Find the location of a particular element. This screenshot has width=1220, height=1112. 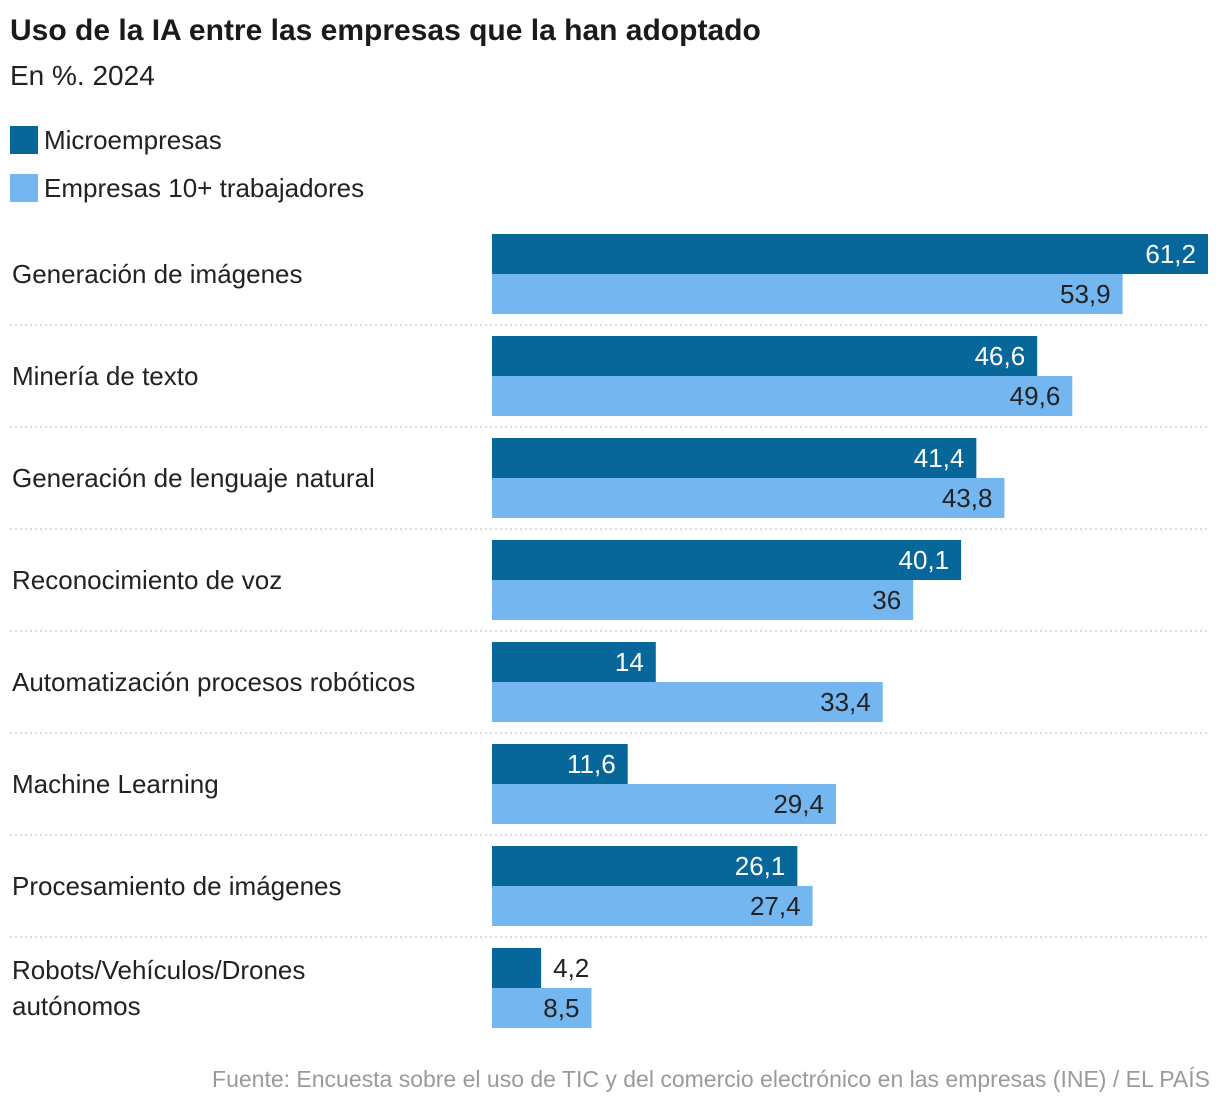

chart-subtitle: En %. 2024 is located at coordinates (82, 75).